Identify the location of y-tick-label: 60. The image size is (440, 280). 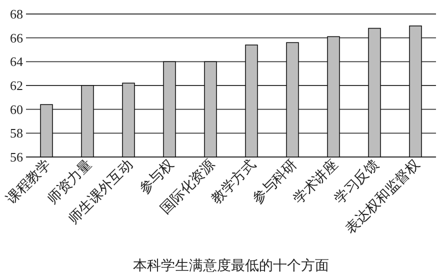
(16, 109).